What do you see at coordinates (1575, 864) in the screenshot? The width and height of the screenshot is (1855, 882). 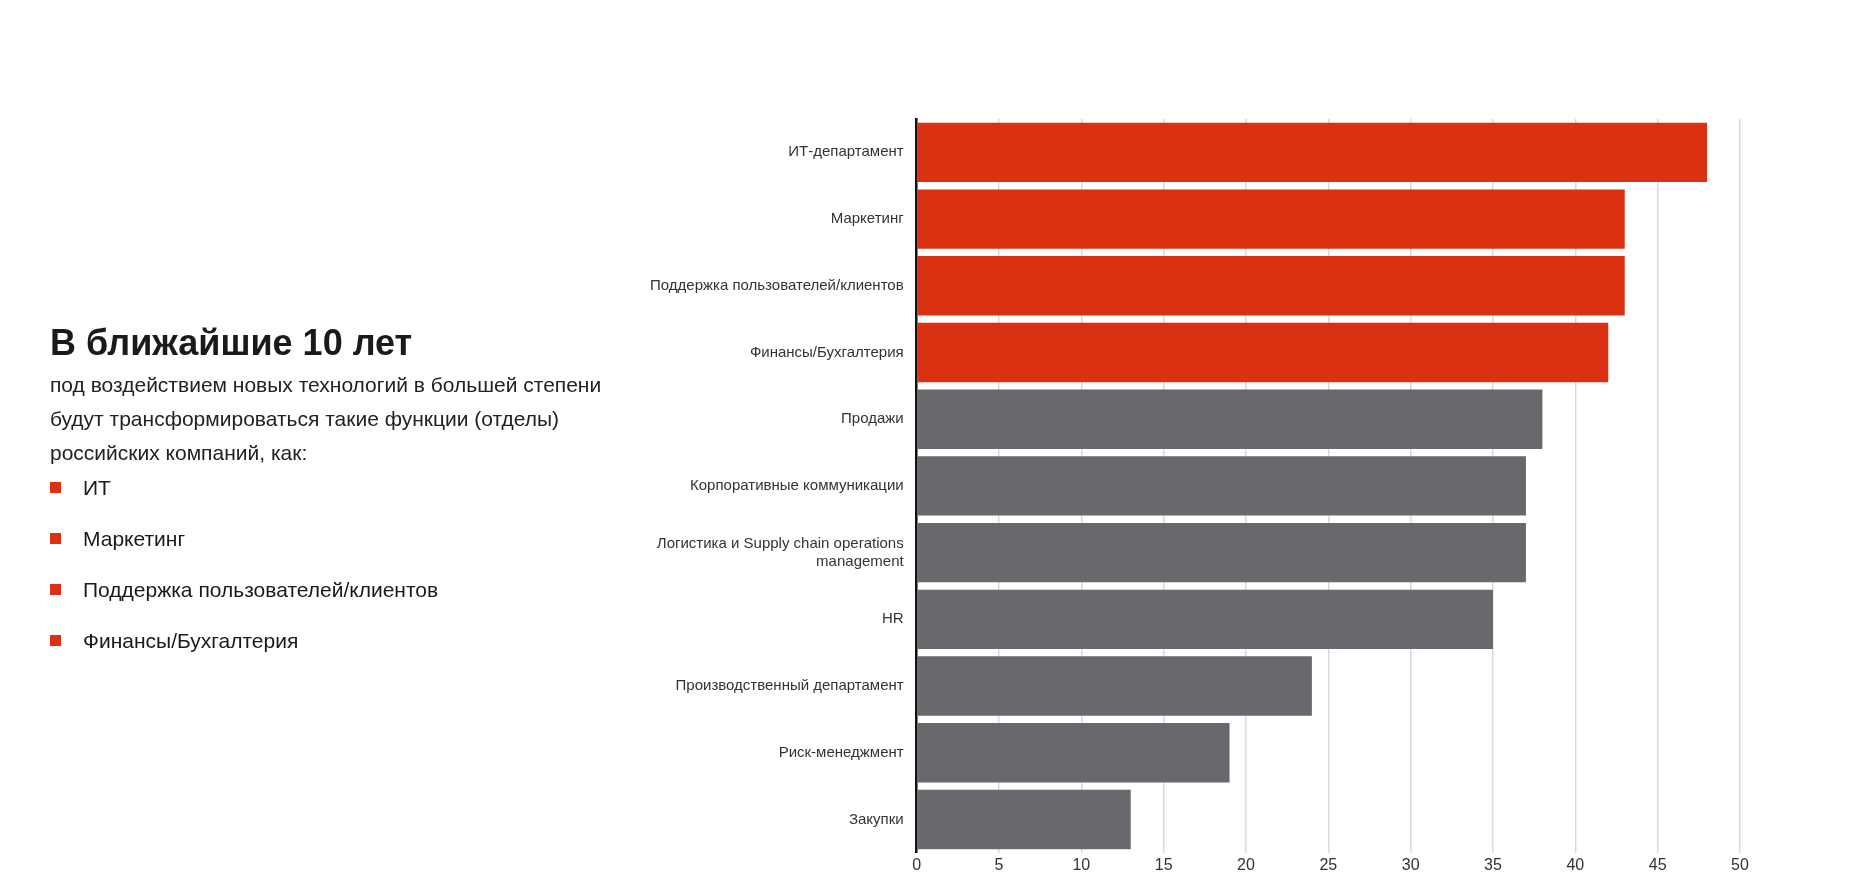 I see `x-tick-label: 40` at bounding box center [1575, 864].